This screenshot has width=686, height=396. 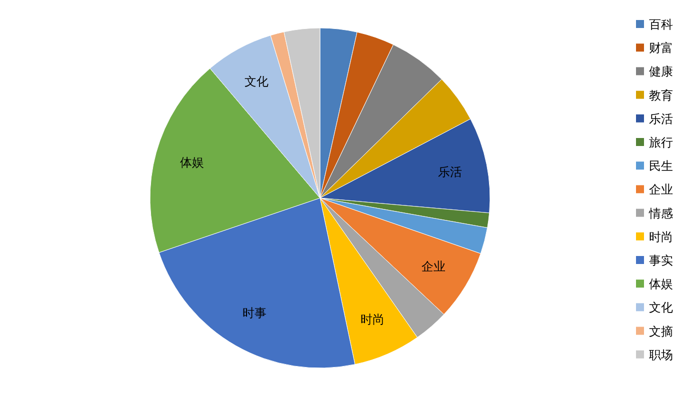 What do you see at coordinates (661, 355) in the screenshot?
I see `legend-label: 职场` at bounding box center [661, 355].